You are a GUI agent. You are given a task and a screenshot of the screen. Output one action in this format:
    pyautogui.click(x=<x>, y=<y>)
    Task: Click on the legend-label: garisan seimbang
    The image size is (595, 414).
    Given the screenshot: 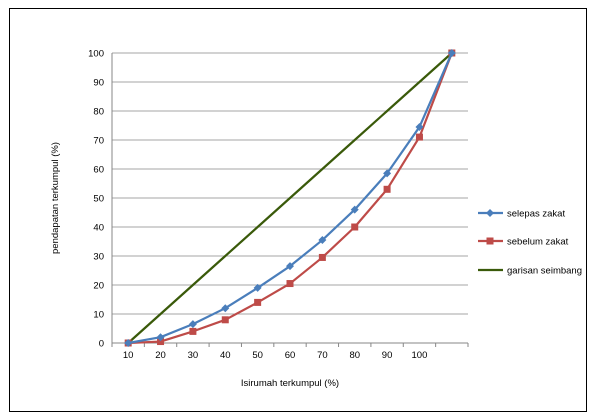 What is the action you would take?
    pyautogui.click(x=544, y=271)
    